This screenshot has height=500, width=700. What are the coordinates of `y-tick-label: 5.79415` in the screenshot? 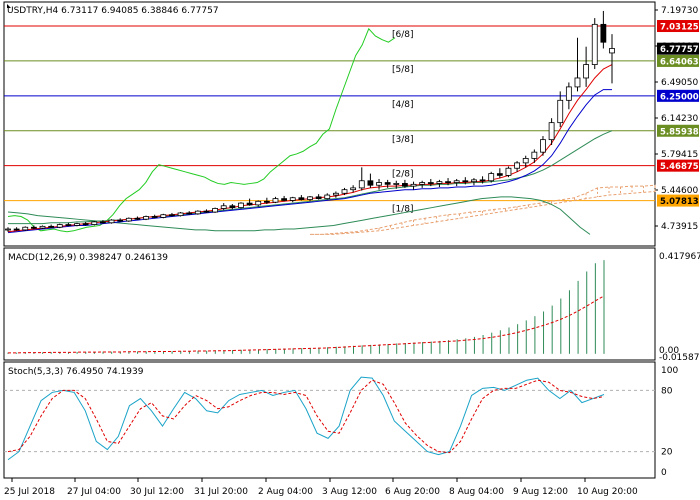 It's located at (679, 155).